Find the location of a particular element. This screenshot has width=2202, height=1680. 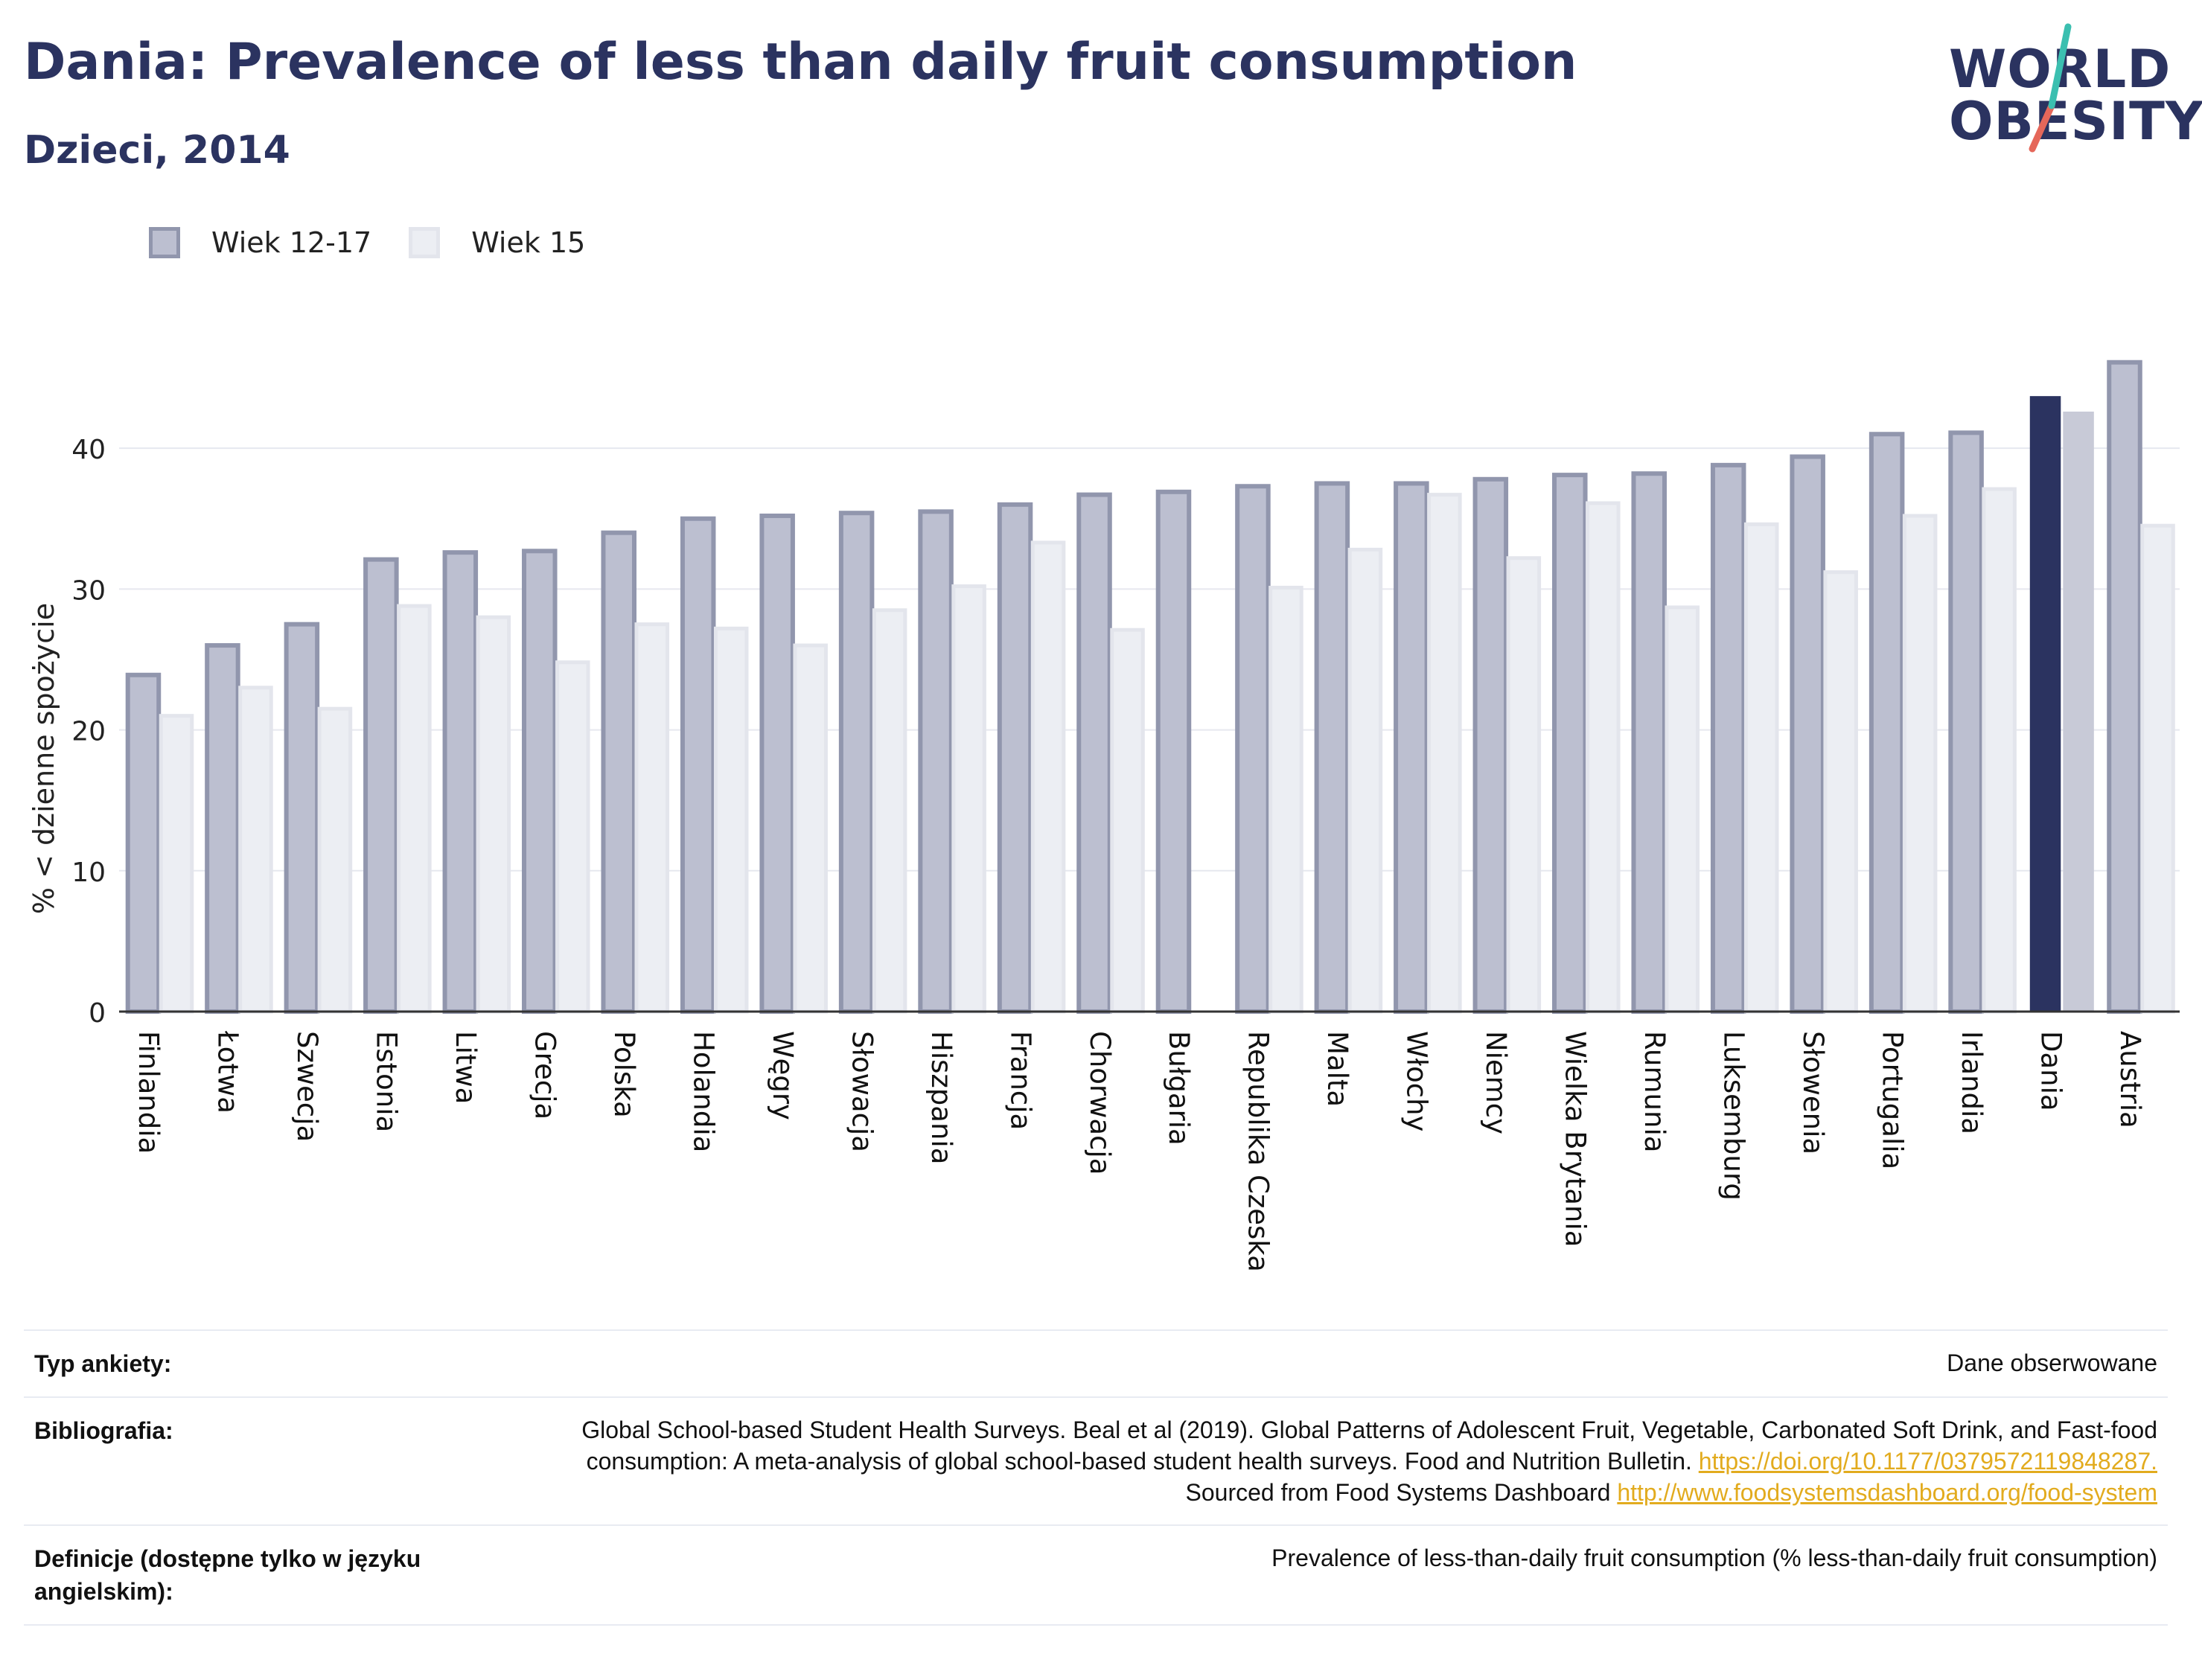

meta-row-survey-type: Typ ankiety: Dane obserwowane is located at coordinates (1096, 1362).